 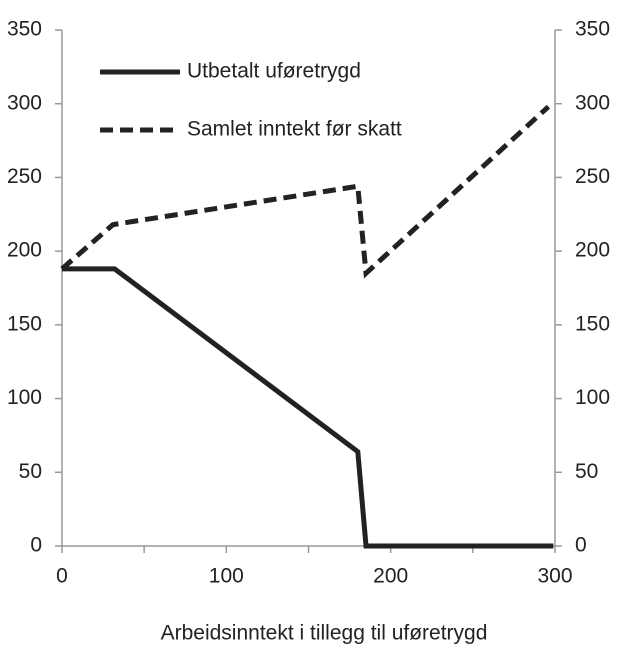 I want to click on legend-label: Utbetalt uføretrygd, so click(x=274, y=71).